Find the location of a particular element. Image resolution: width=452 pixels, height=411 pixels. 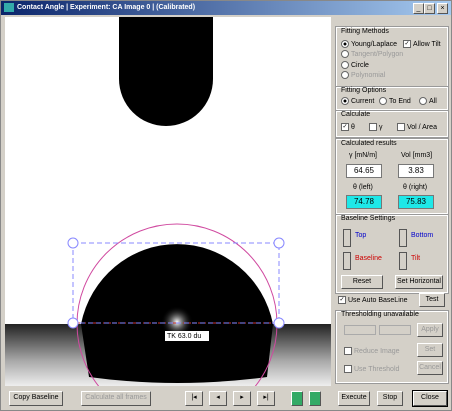

set-horizontal-button: Set Horizontal is located at coordinates (419, 282).